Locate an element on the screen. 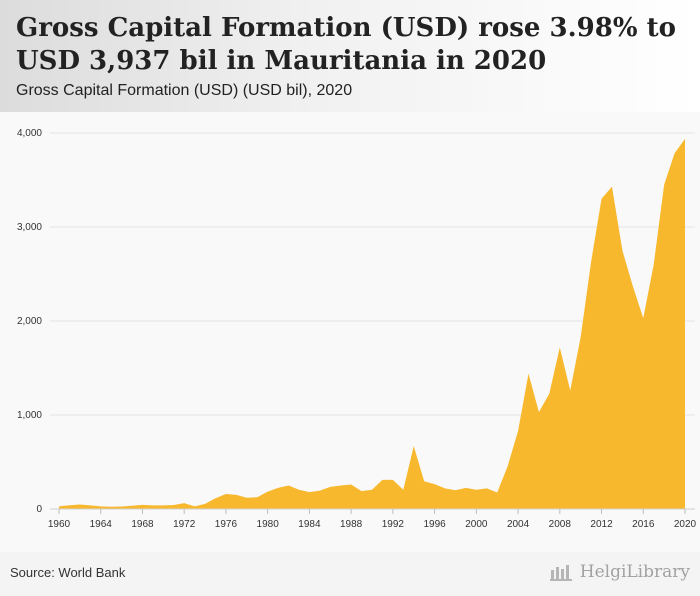 Image resolution: width=700 pixels, height=596 pixels. x-tick-label: 2008 is located at coordinates (560, 524).